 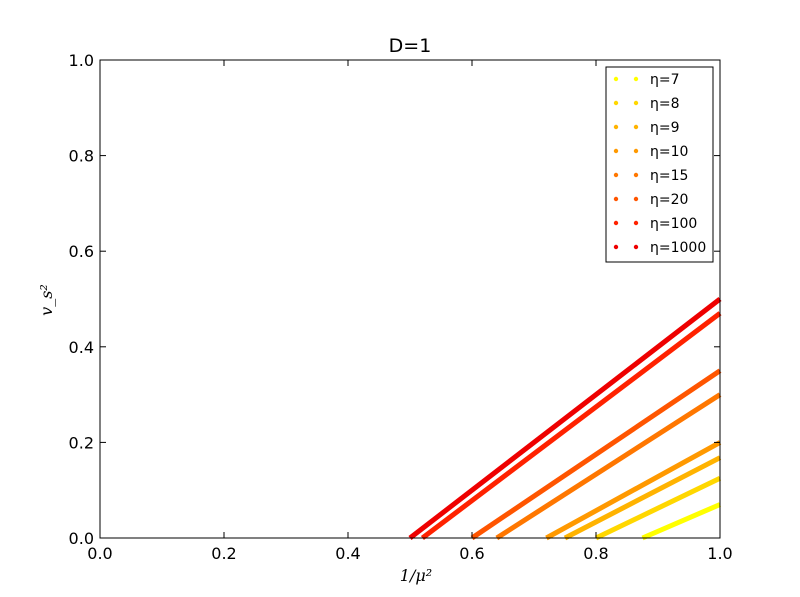 I want to click on y-axis-label: v_s², so click(x=46, y=300).